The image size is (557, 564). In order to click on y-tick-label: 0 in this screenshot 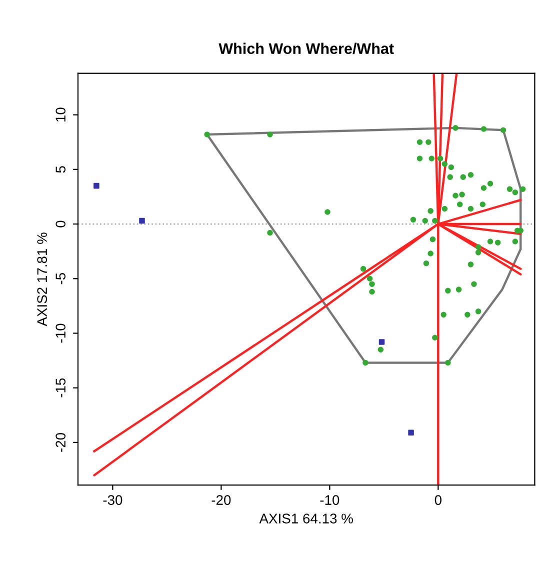, I will do `click(61, 224)`.